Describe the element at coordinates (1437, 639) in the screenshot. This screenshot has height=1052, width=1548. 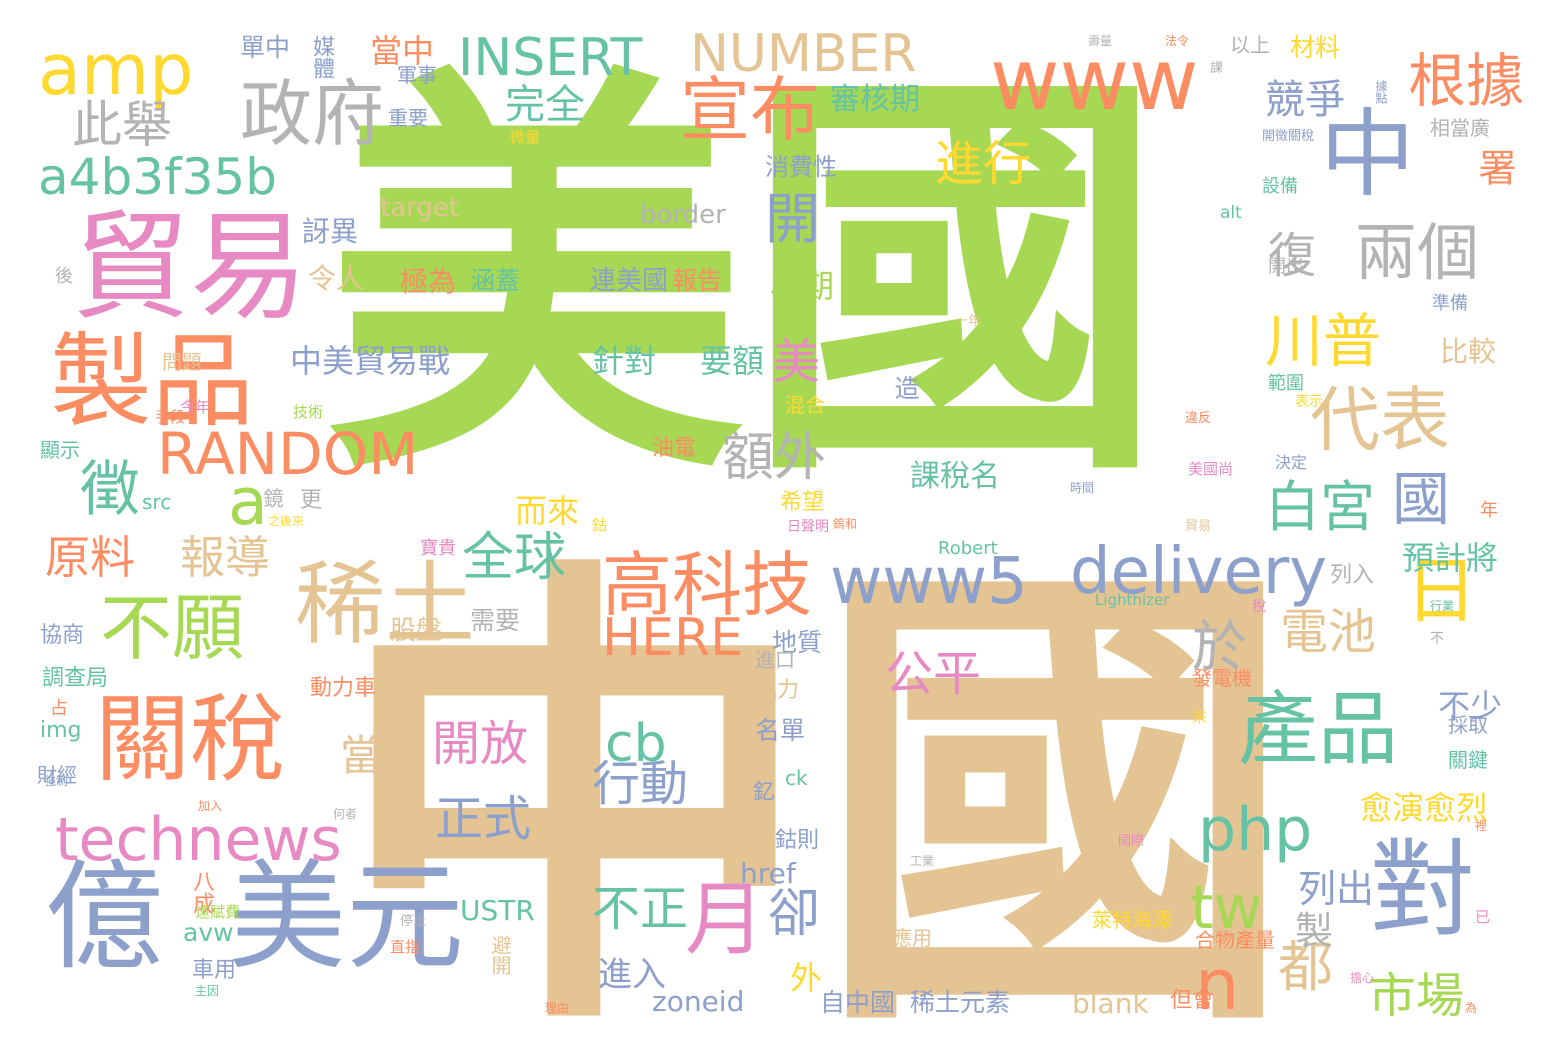
I see `word: 不` at that location.